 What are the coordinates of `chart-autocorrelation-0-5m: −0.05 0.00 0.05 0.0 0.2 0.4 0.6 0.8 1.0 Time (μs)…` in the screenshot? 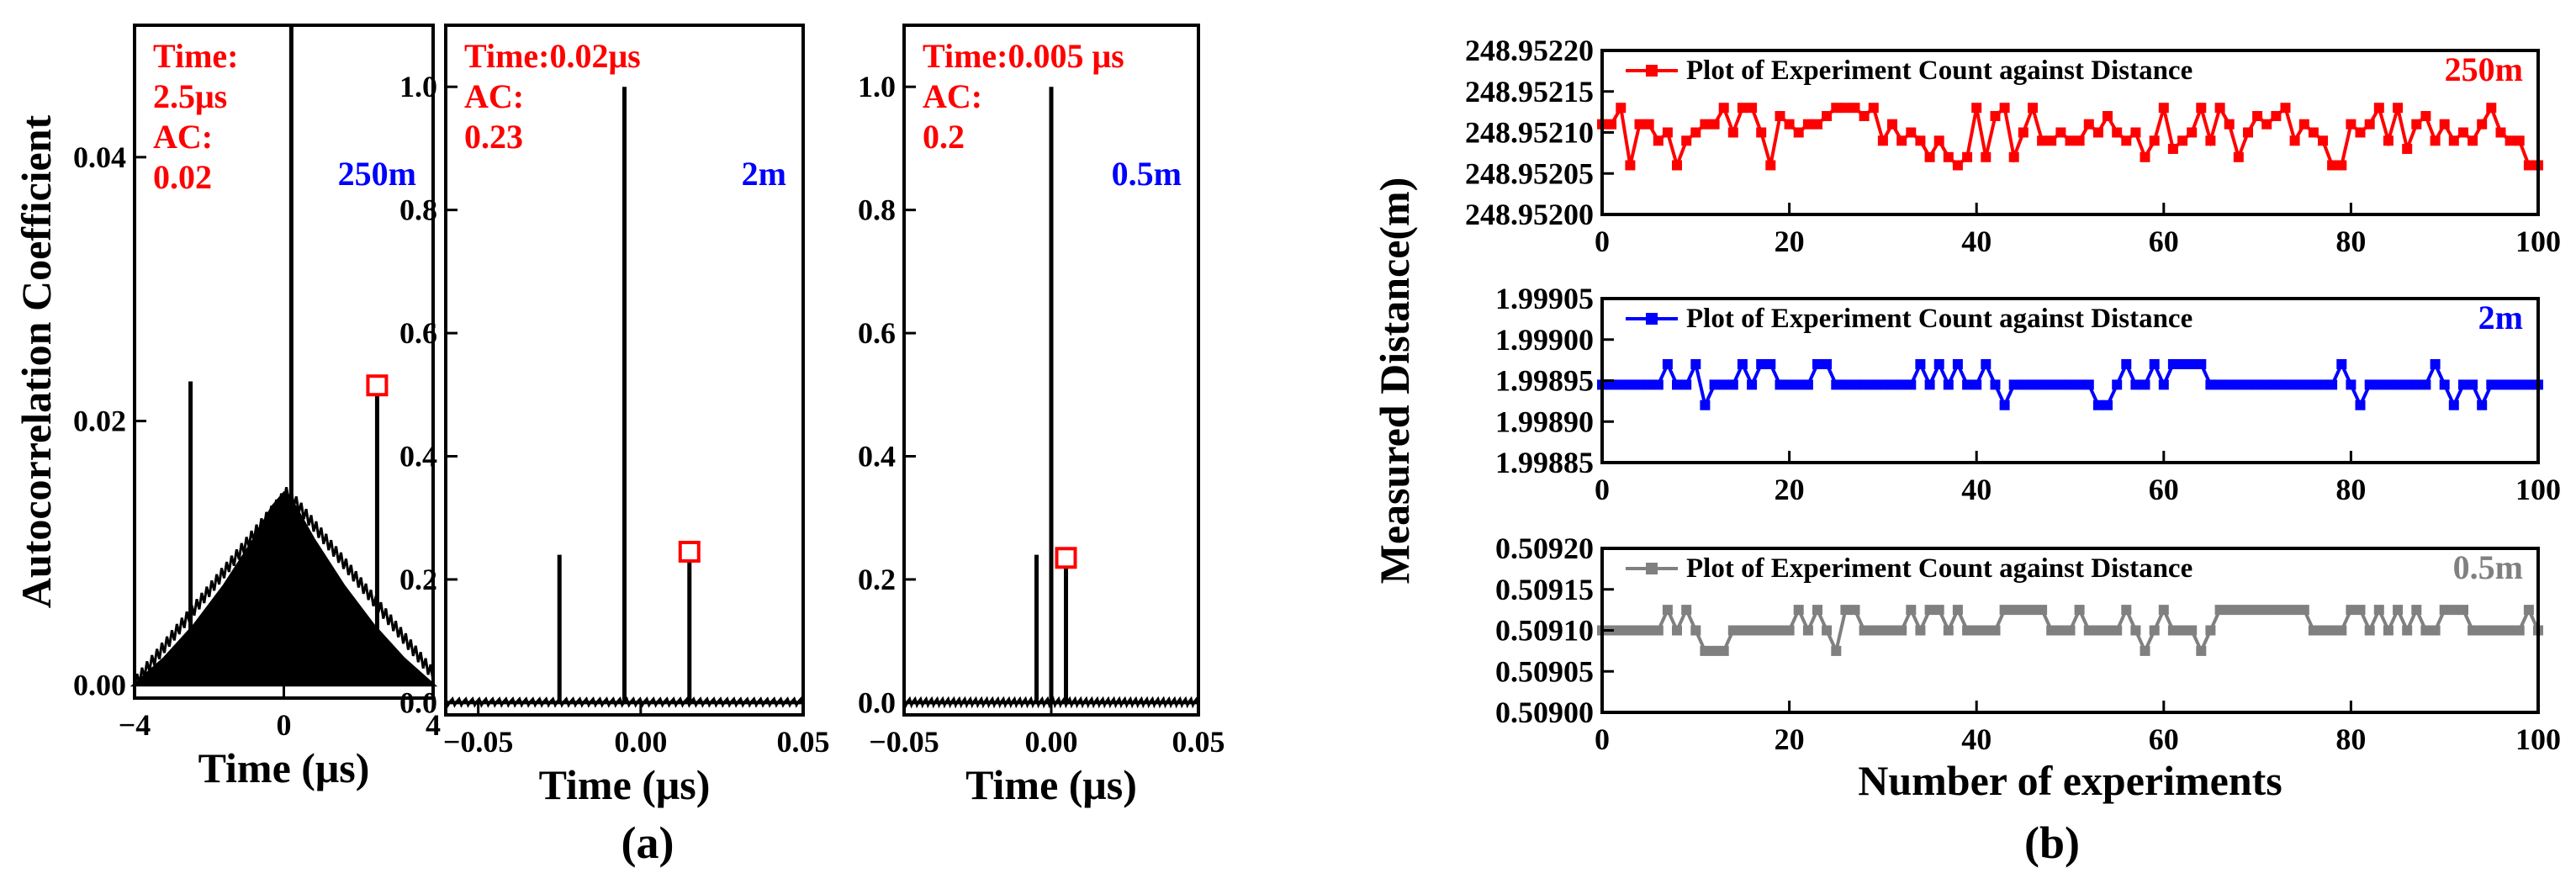 It's located at (1041, 416).